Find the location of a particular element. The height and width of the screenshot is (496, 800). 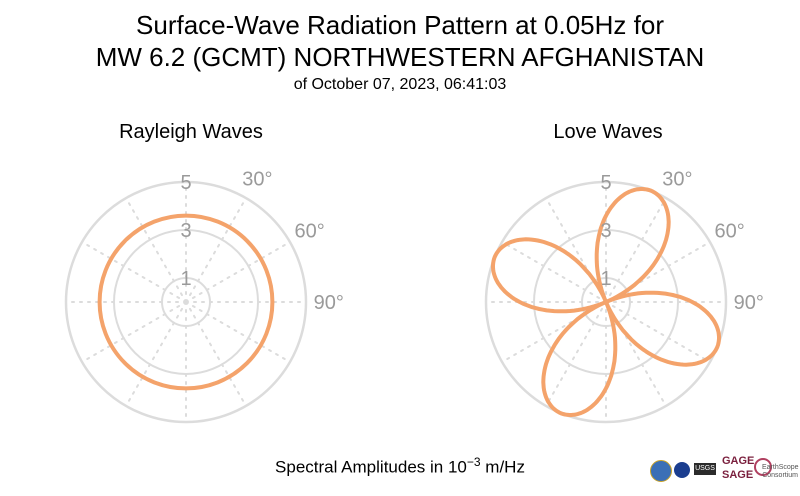

love-angle-tick-label: 30° is located at coordinates (677, 179).